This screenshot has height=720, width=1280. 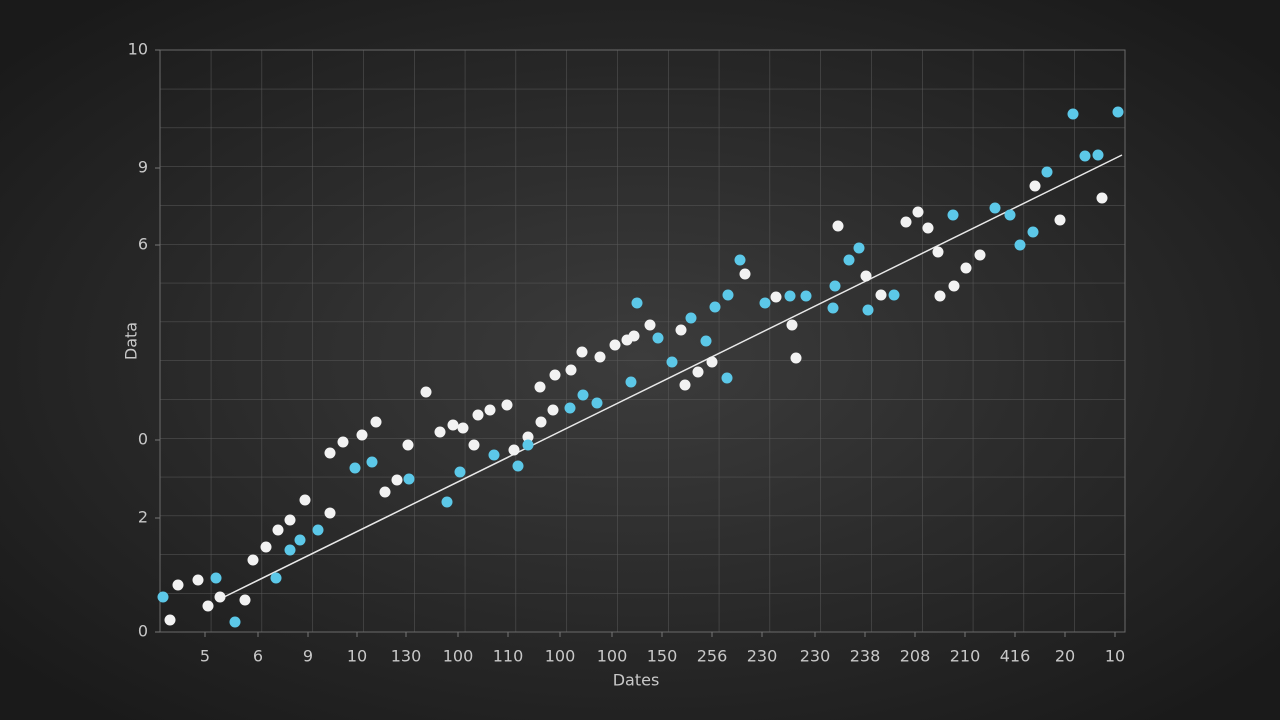 What do you see at coordinates (636, 680) in the screenshot?
I see `x-axis-label: Dates` at bounding box center [636, 680].